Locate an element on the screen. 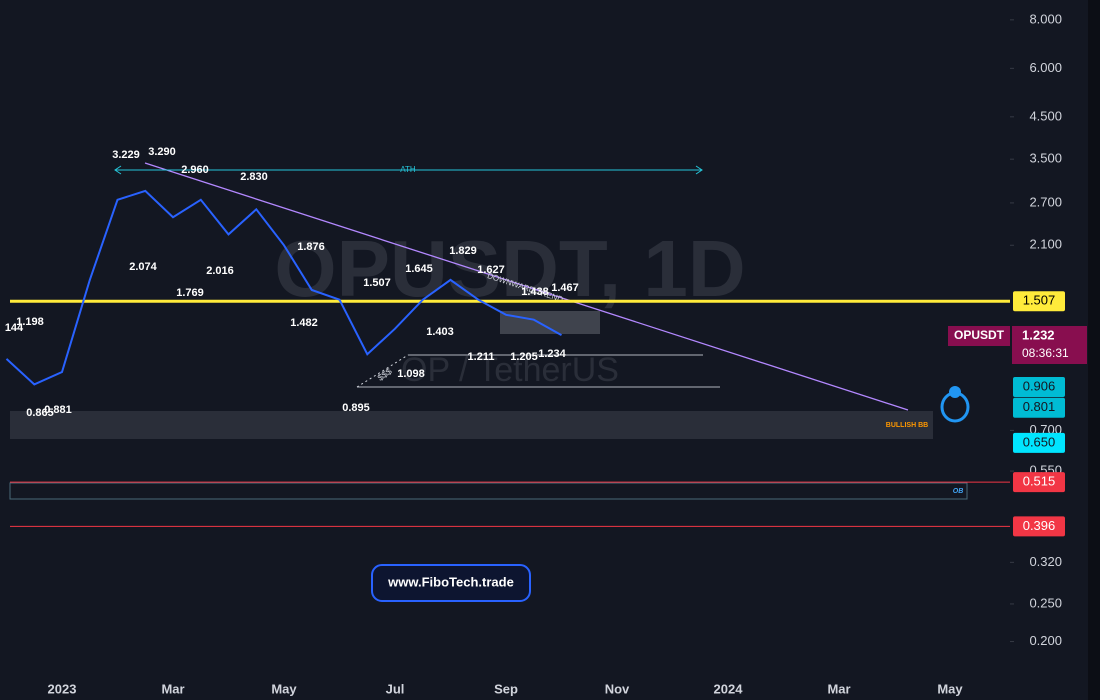 Image resolution: width=1100 pixels, height=700 pixels. ath-label: ATH is located at coordinates (408, 169).